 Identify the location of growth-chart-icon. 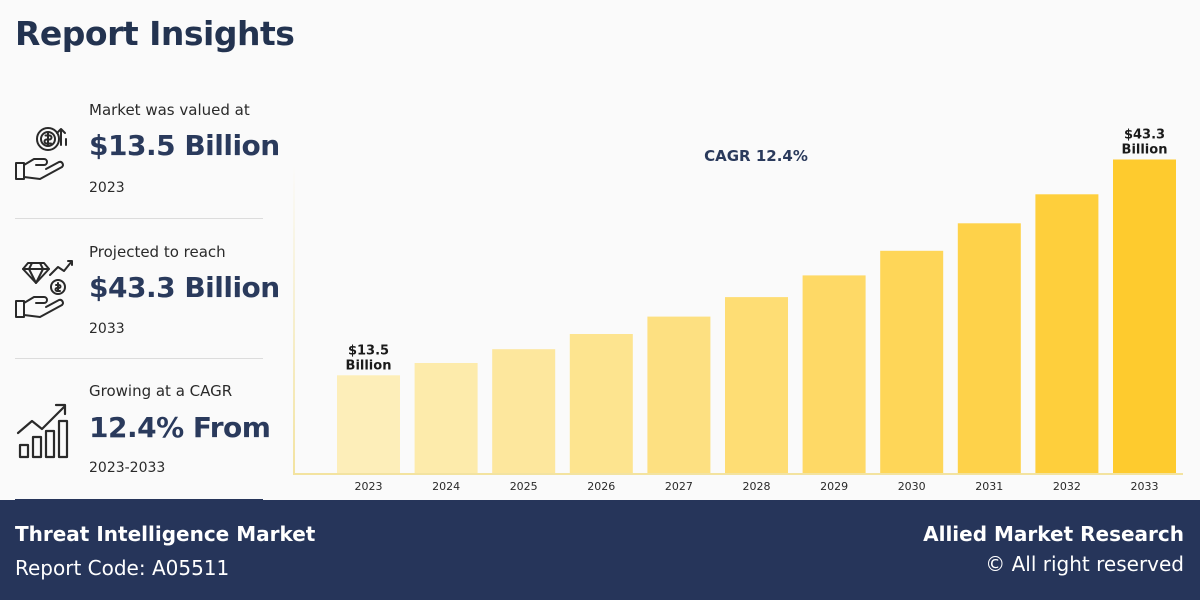
(42, 431).